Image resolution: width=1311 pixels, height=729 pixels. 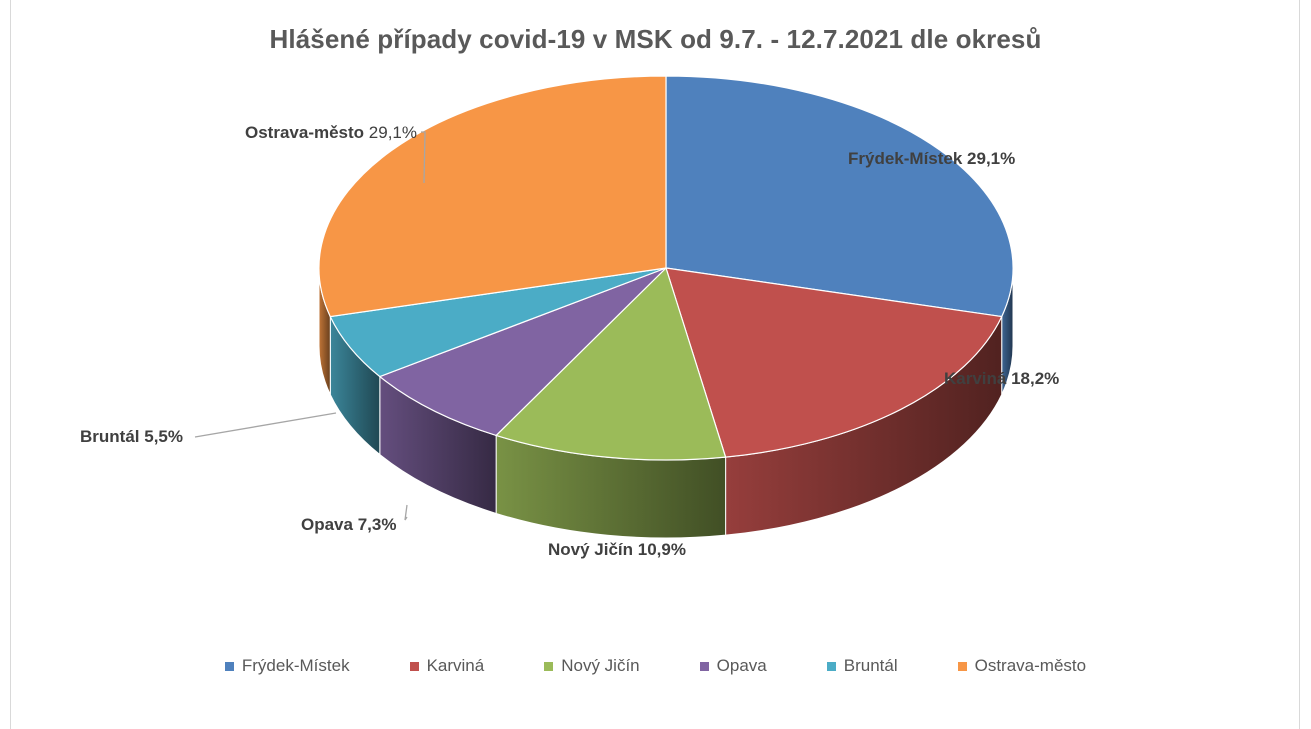 I want to click on data-label-frydek-mistek: Frýdek-Místek 29,1%, so click(x=931, y=158).